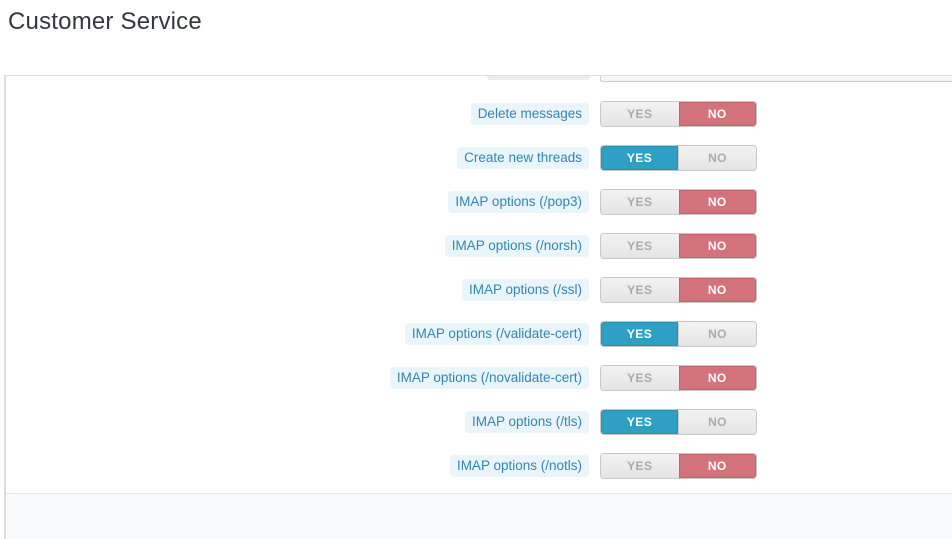  I want to click on setting-row: Create new threads YES NO, so click(479, 158).